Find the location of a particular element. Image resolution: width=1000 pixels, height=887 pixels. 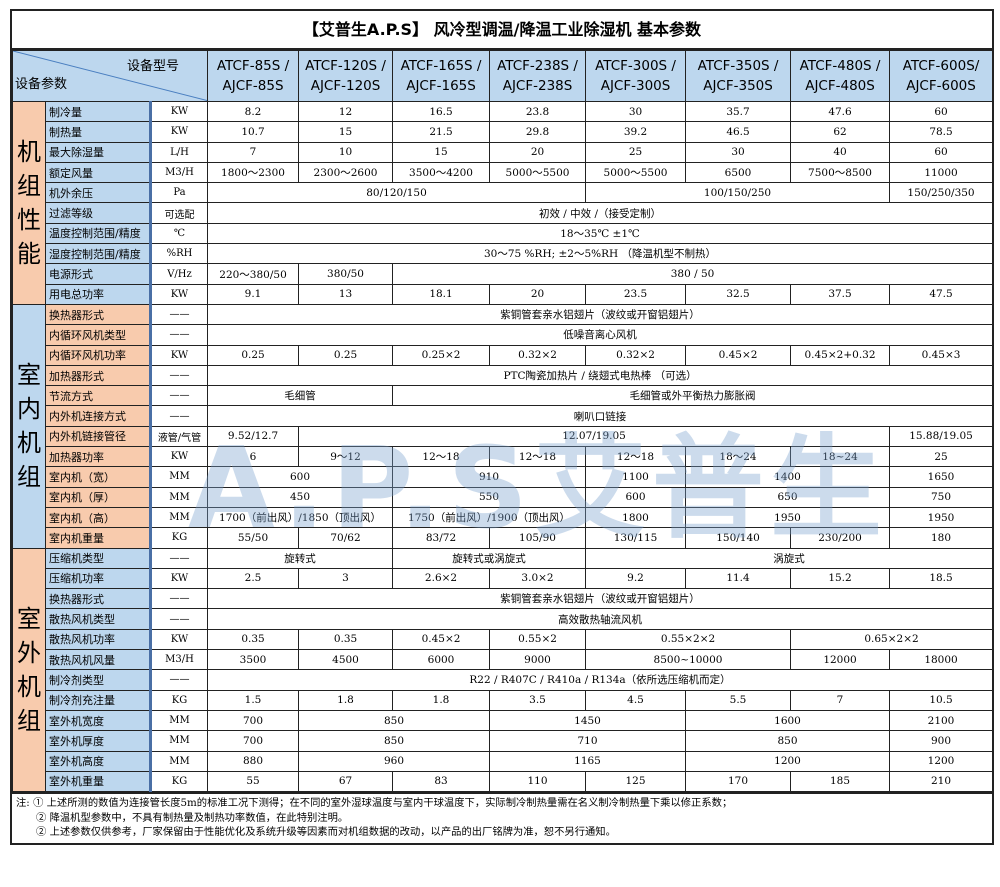

value-cell: 12.07/19.05 is located at coordinates (594, 436).